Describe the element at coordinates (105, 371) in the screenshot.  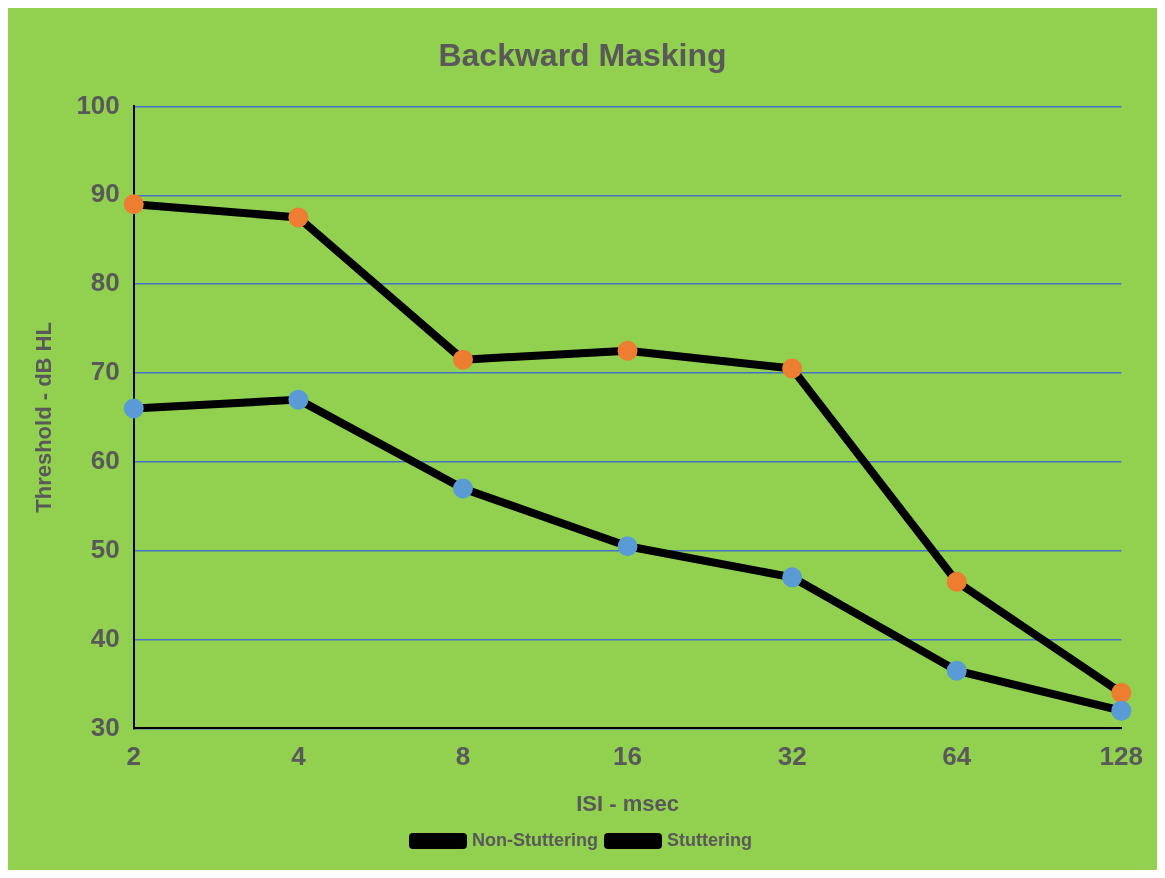
I see `y-tick-label: 70` at that location.